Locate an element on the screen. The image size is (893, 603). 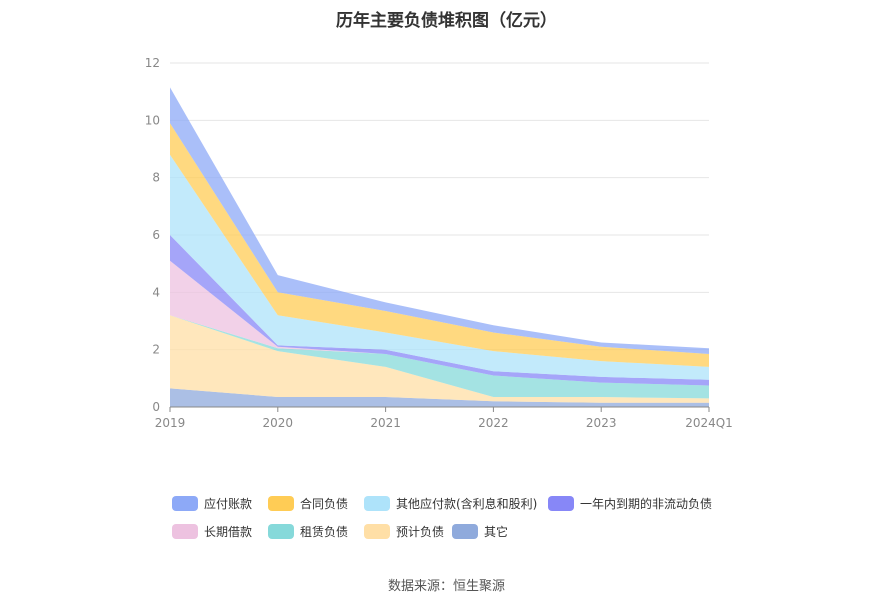
legend-label: 长期借款 is located at coordinates (228, 532).